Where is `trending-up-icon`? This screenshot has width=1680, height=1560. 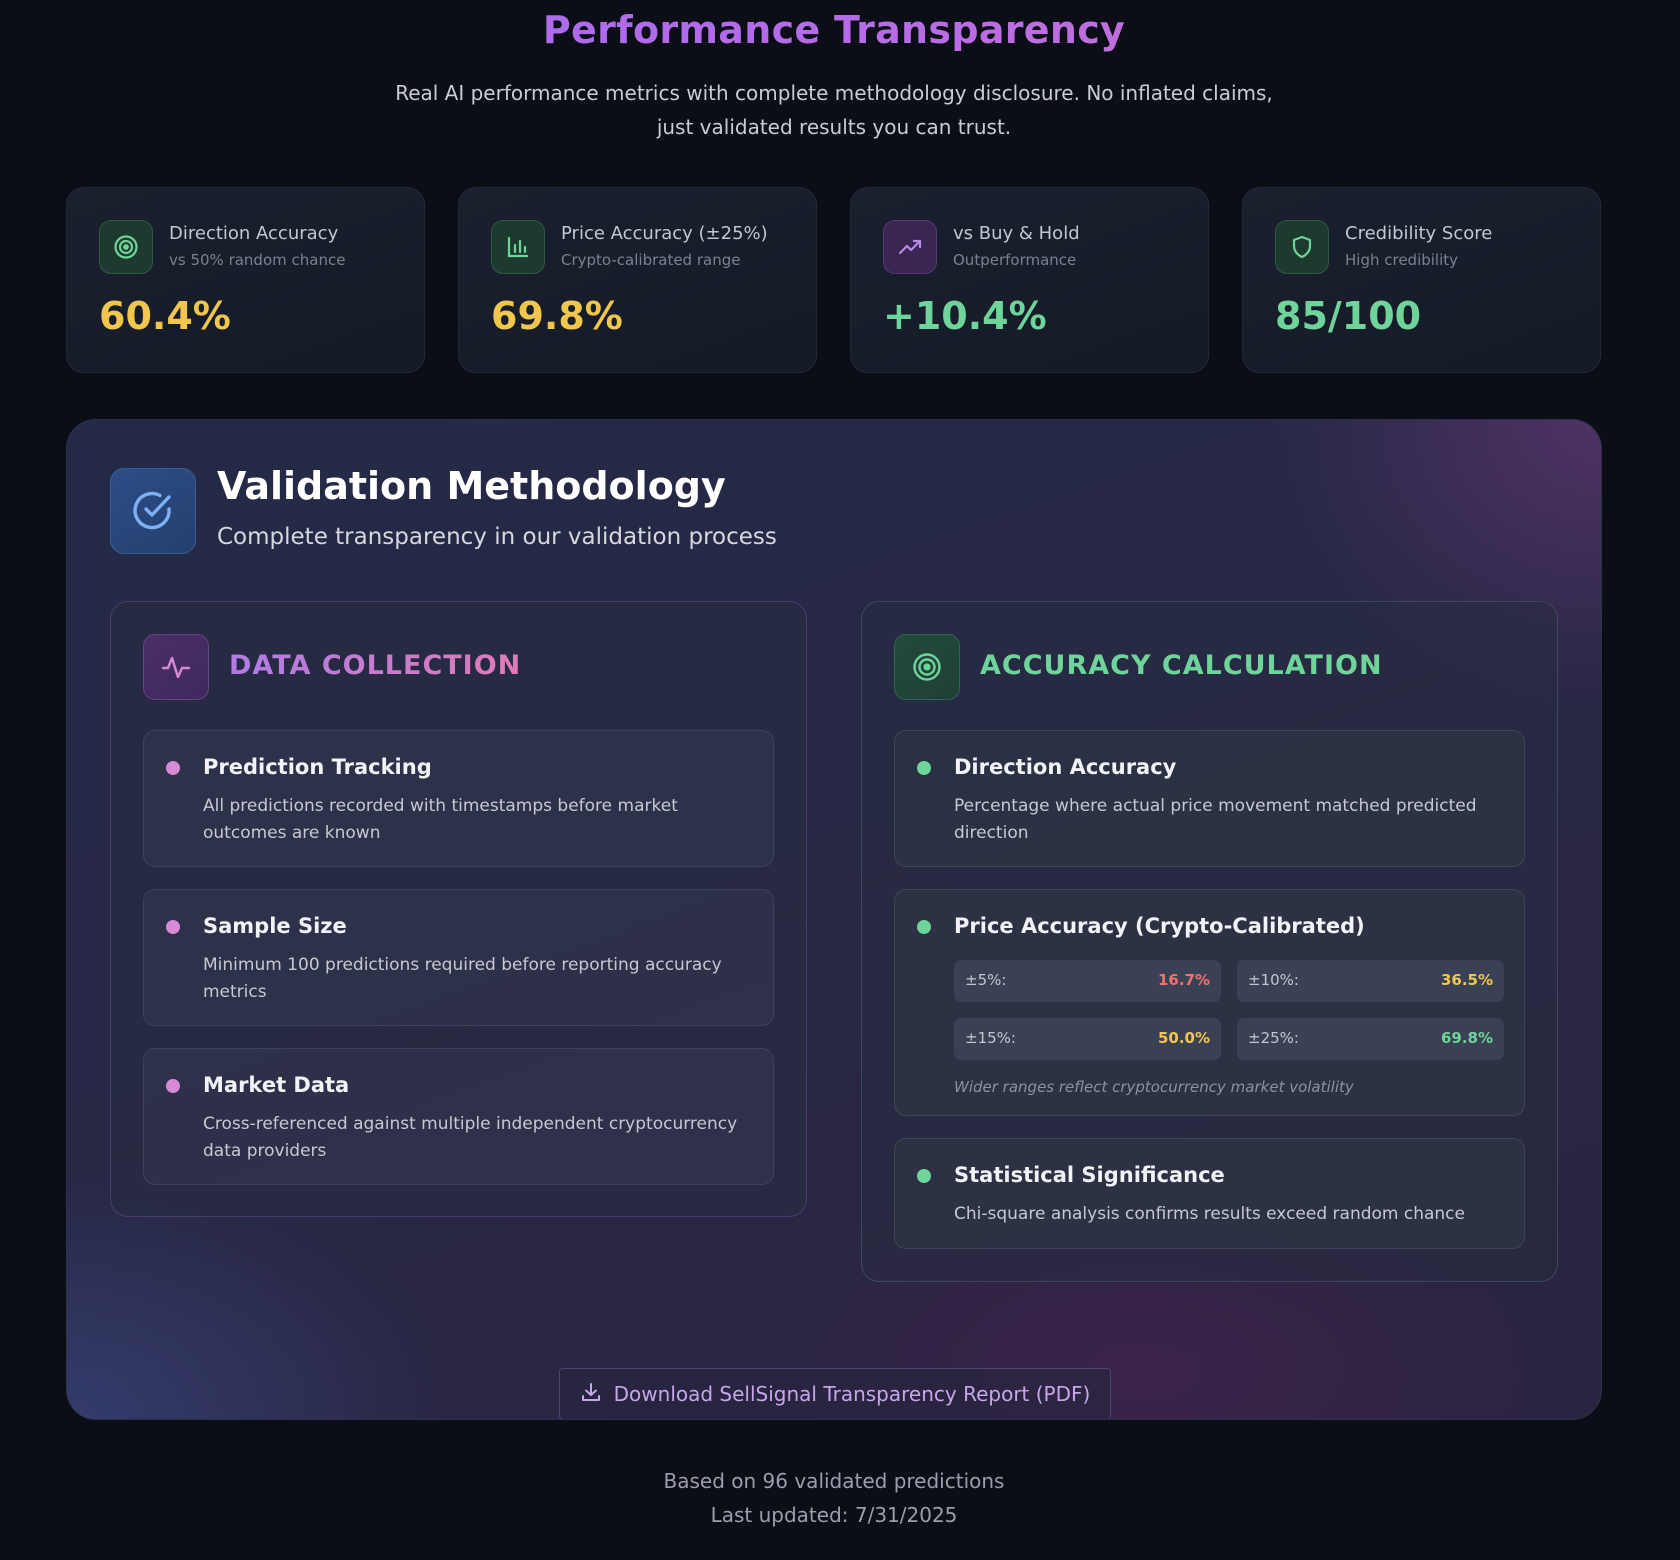 trending-up-icon is located at coordinates (910, 247).